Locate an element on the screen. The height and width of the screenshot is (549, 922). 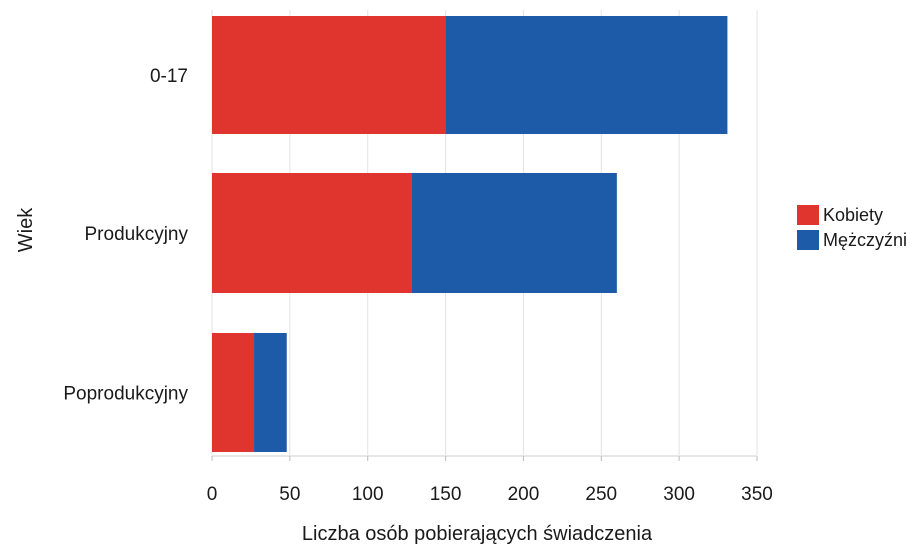
x-axis-ticks: 0 50 100 150 200 250 300 350 is located at coordinates (490, 480).